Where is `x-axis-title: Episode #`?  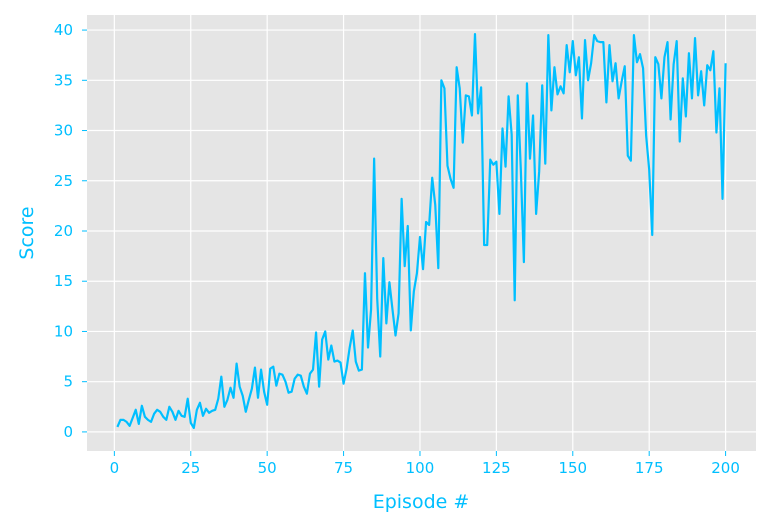
x-axis-title: Episode # is located at coordinates (421, 502).